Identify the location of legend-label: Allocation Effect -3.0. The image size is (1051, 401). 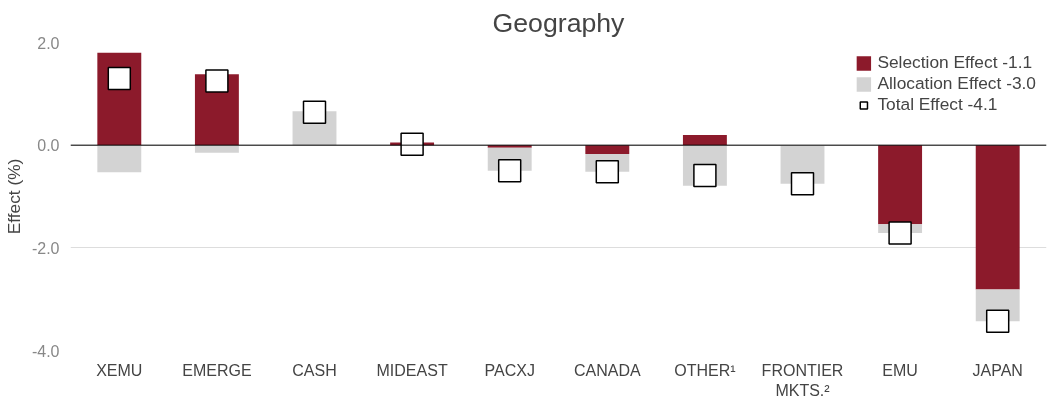
(956, 83).